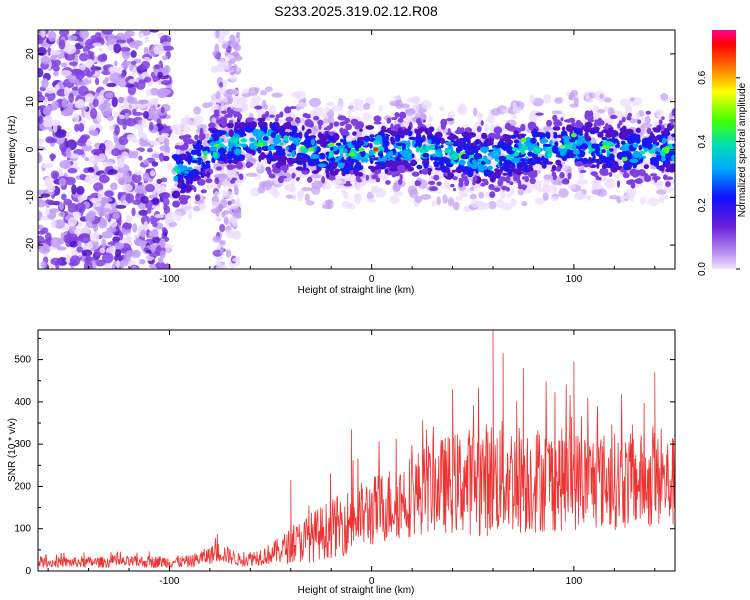  I want to click on colorbar-label: Normalized spectral amplitude, so click(742, 149).